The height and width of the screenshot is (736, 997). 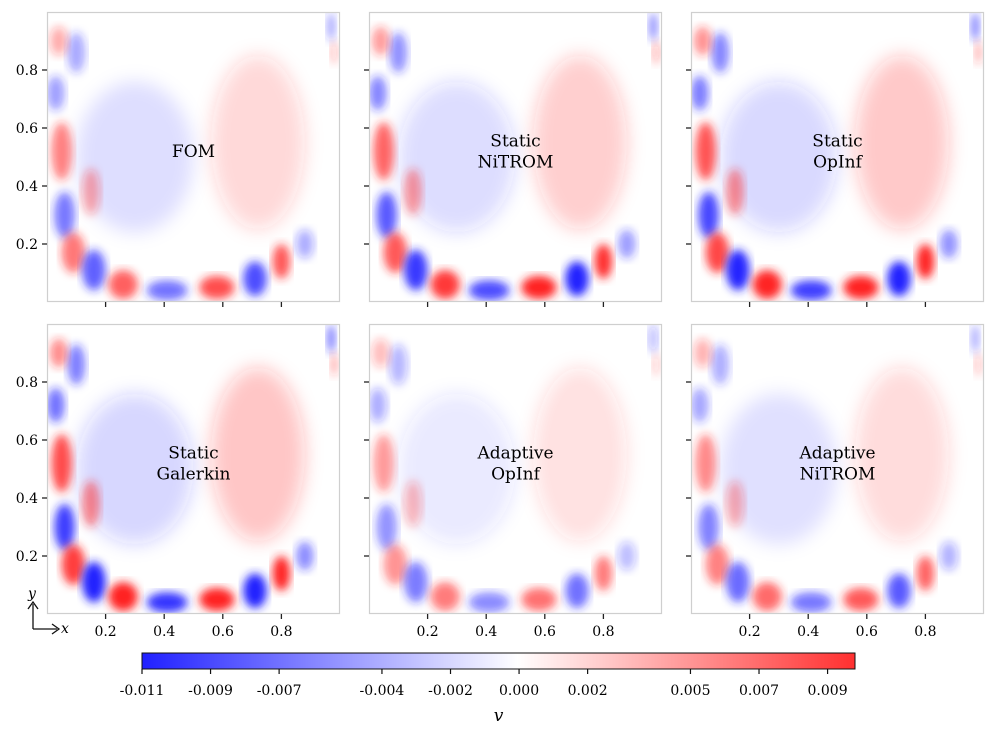 What do you see at coordinates (27, 557) in the screenshot?
I see `y-tick-label: 0.2` at bounding box center [27, 557].